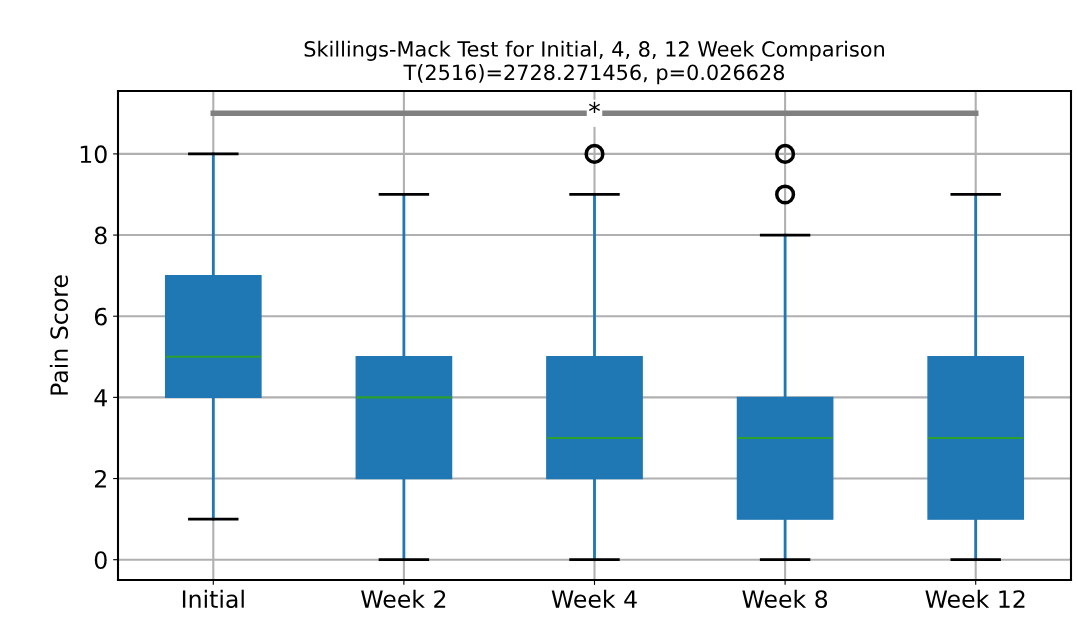 This screenshot has width=1078, height=627. What do you see at coordinates (975, 598) in the screenshot?
I see `x-tick-label: Week 12` at bounding box center [975, 598].